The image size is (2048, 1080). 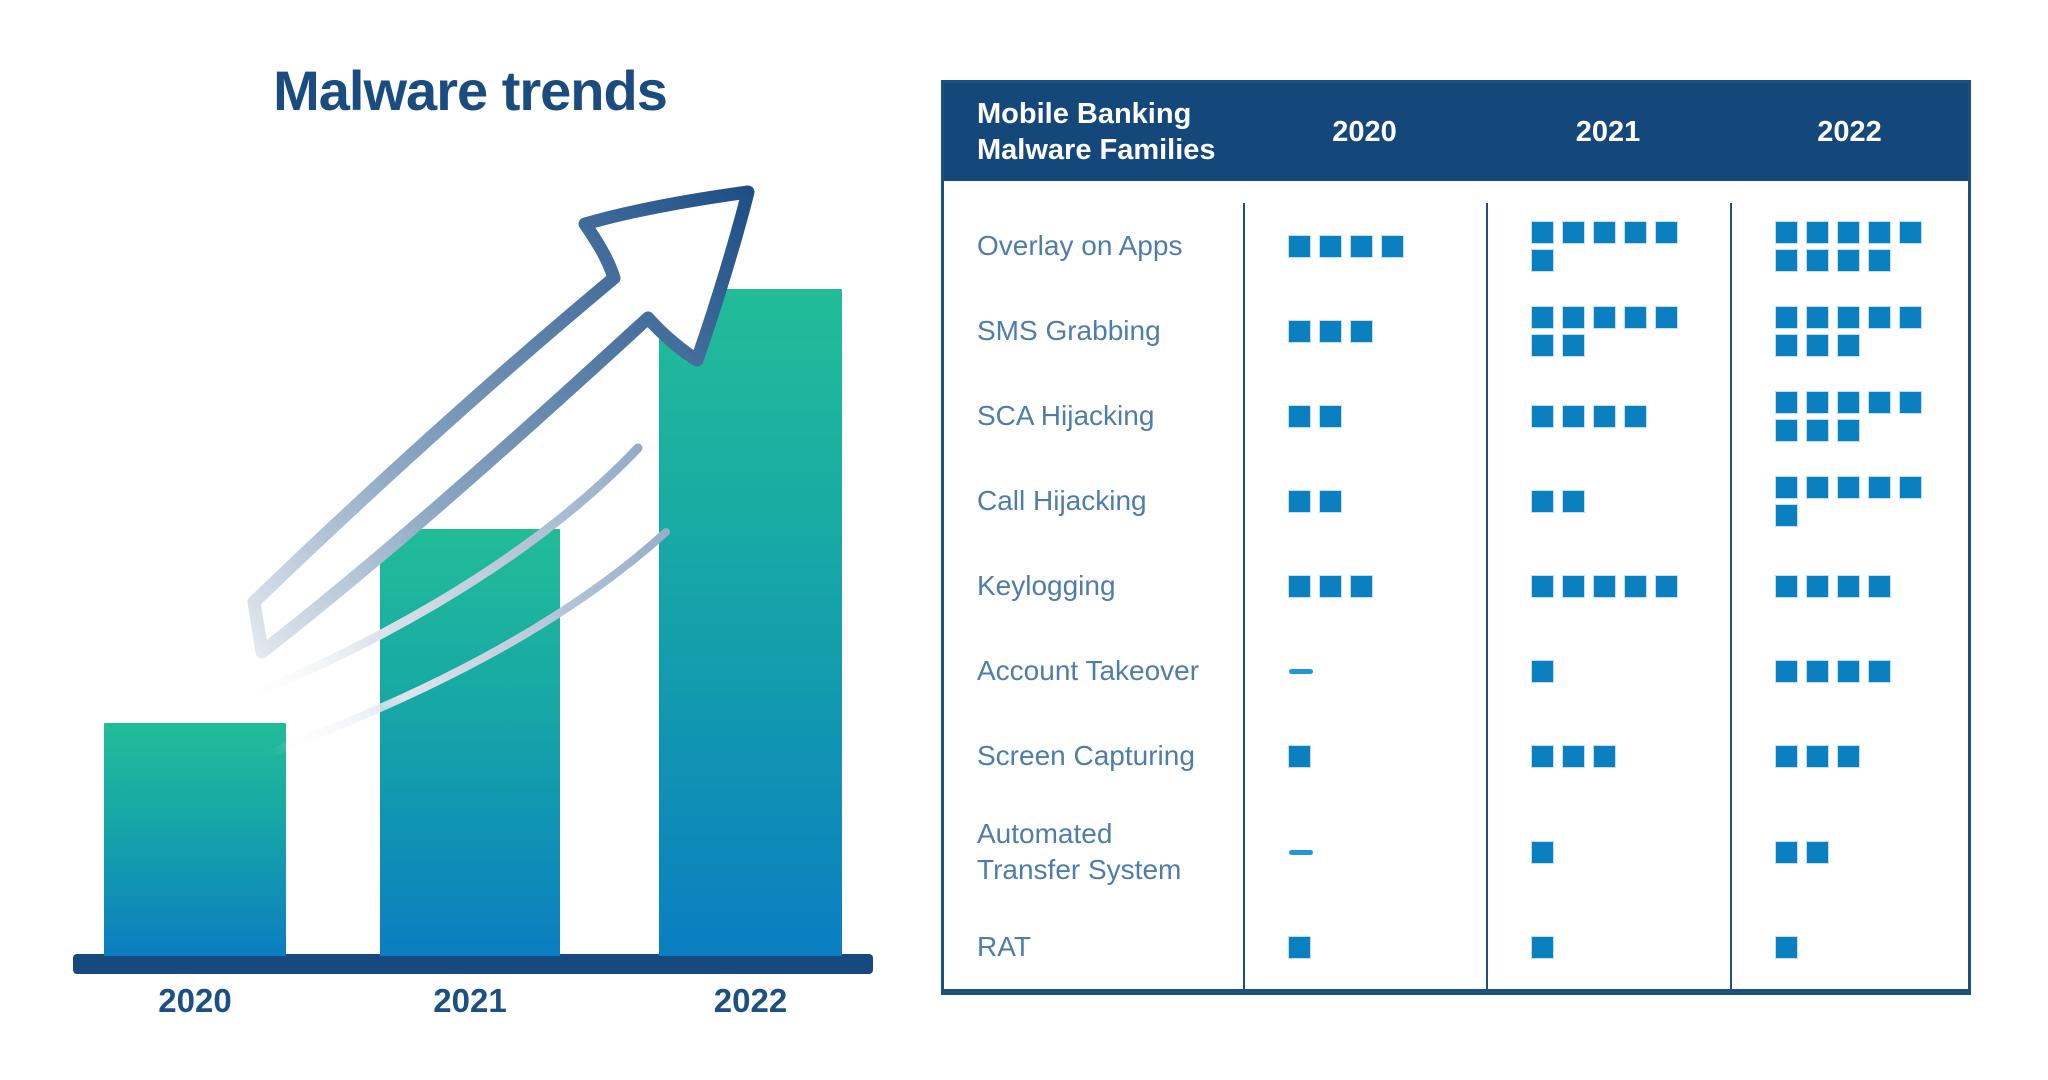 I want to click on row-label: Account Takeover, so click(x=1088, y=671).